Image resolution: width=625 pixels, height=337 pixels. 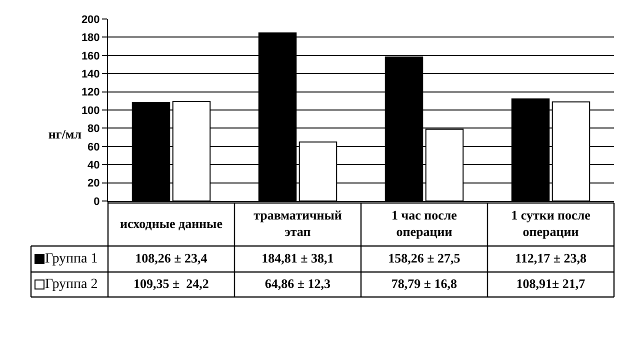 What do you see at coordinates (90, 92) in the screenshot?
I see `y-tick-label: 120` at bounding box center [90, 92].